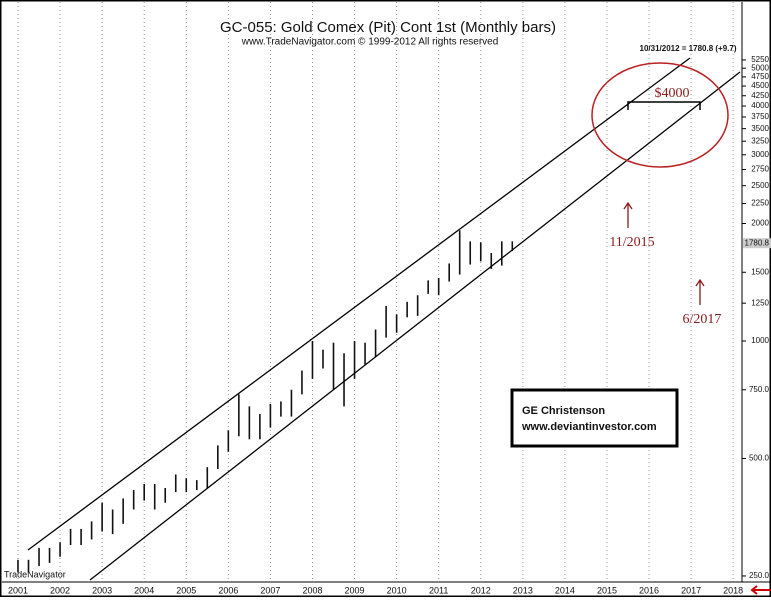 The height and width of the screenshot is (602, 771). I want to click on last-note: 10/31/2012 = 1780.8 (+9.7), so click(688, 48).